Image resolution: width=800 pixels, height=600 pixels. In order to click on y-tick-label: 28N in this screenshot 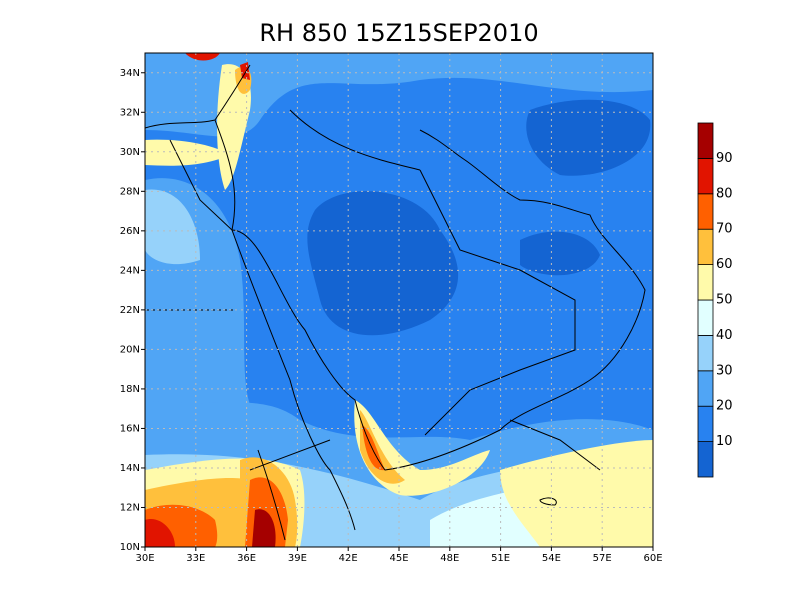, I will do `click(130, 191)`.